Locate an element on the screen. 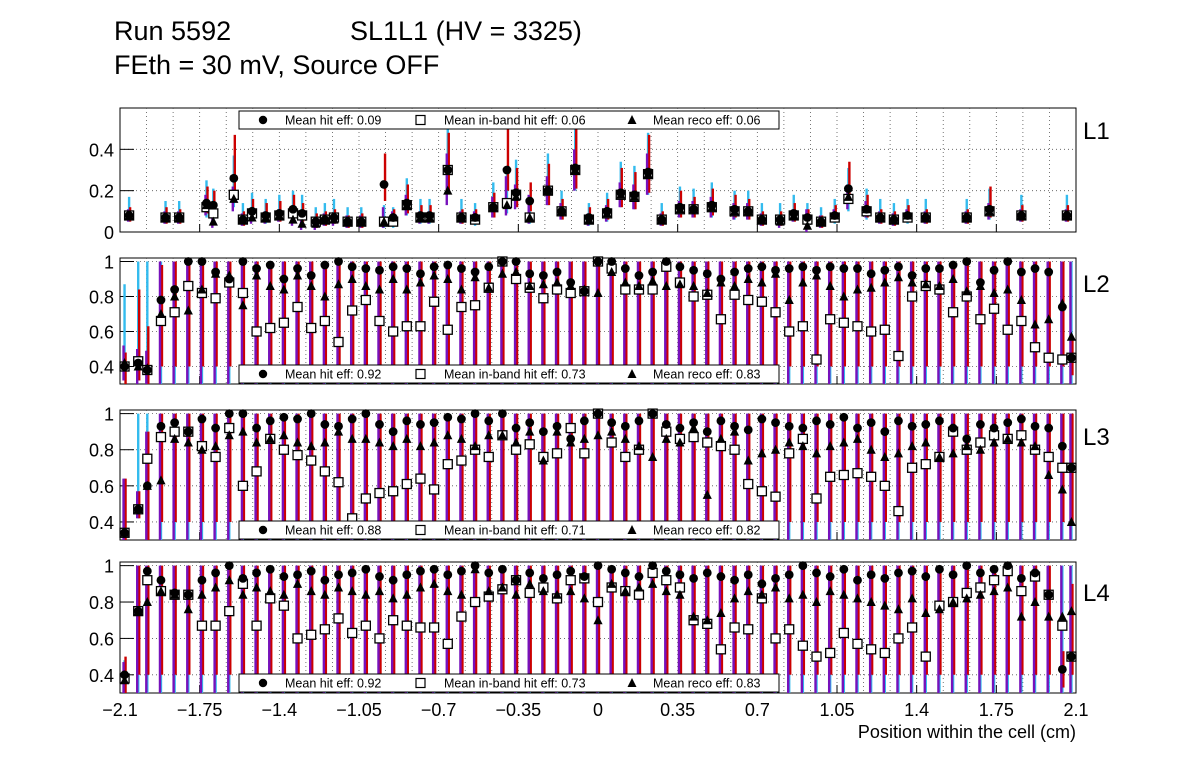  y-tick-label: 1 is located at coordinates (109, 263).